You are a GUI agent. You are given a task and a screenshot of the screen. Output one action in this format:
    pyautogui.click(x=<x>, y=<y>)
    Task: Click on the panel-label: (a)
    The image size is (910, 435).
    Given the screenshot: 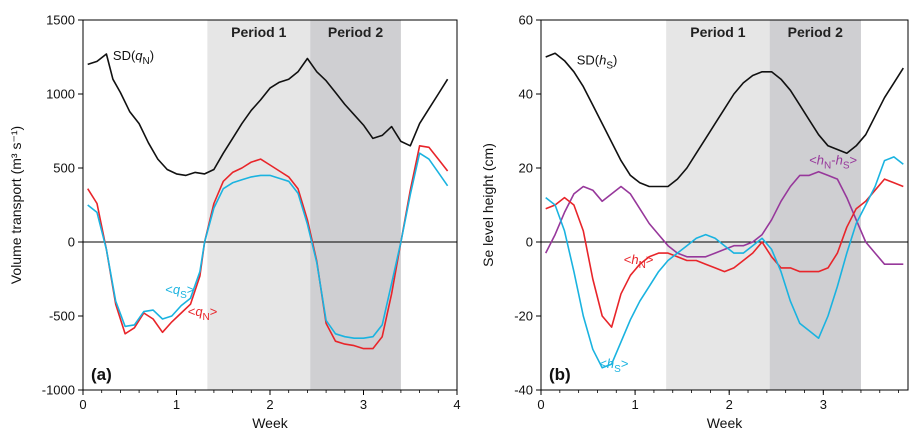 What is the action you would take?
    pyautogui.click(x=101, y=374)
    